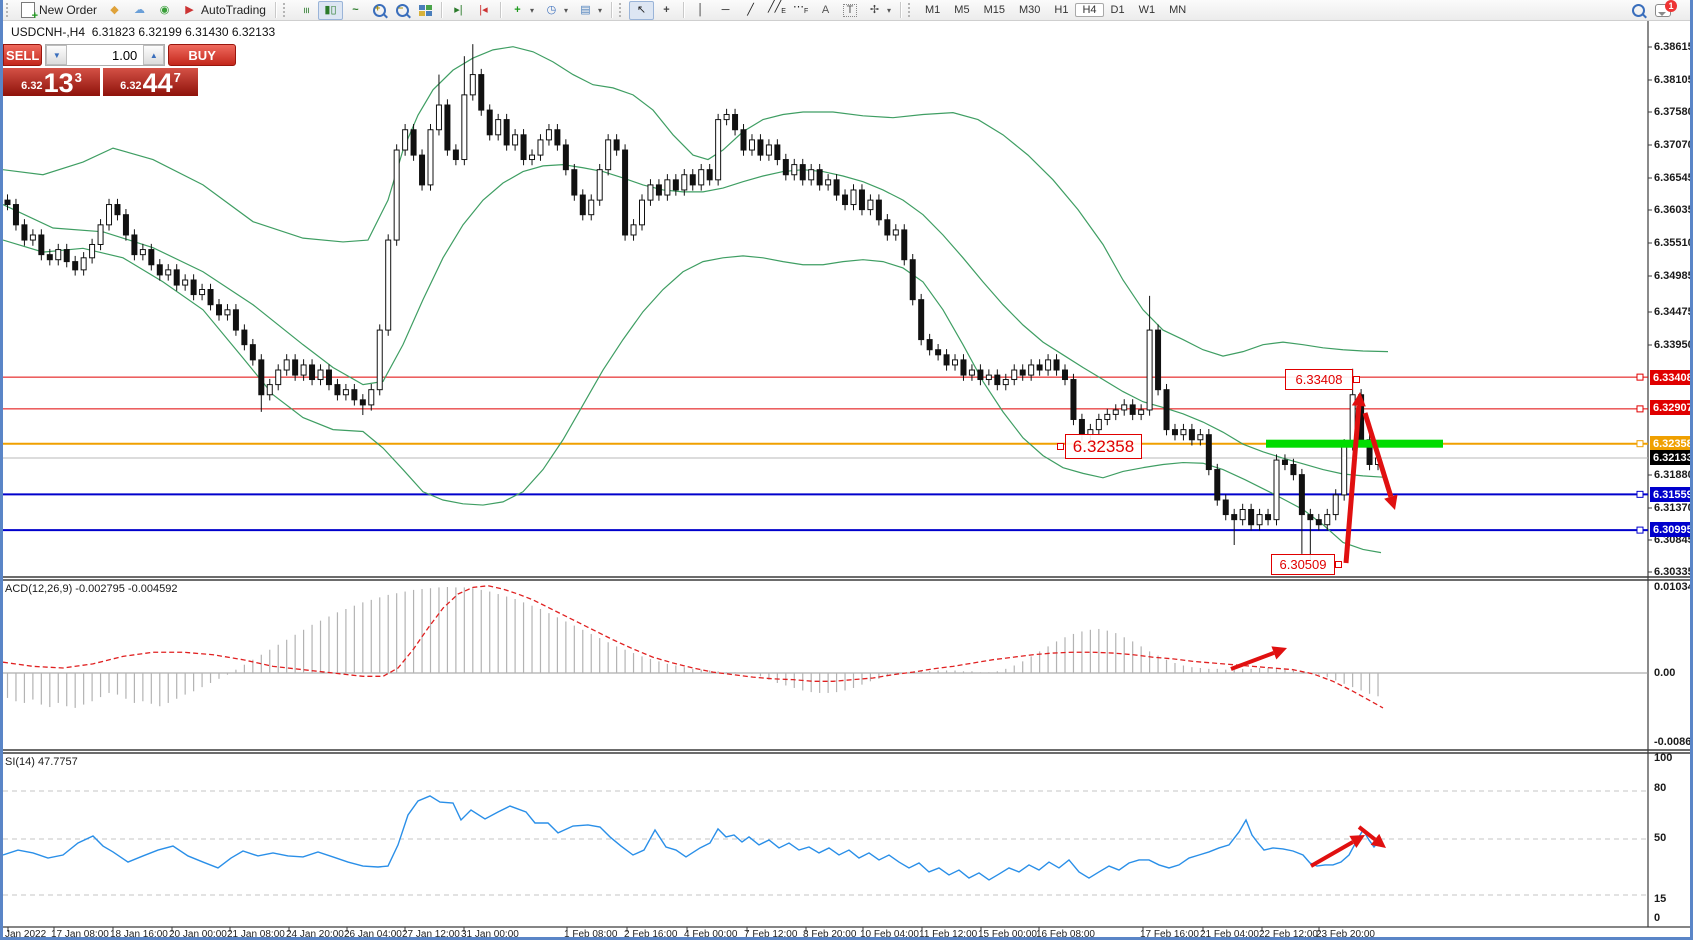  I want to click on time-axis-label: 1 Feb 08:00, so click(591, 934).